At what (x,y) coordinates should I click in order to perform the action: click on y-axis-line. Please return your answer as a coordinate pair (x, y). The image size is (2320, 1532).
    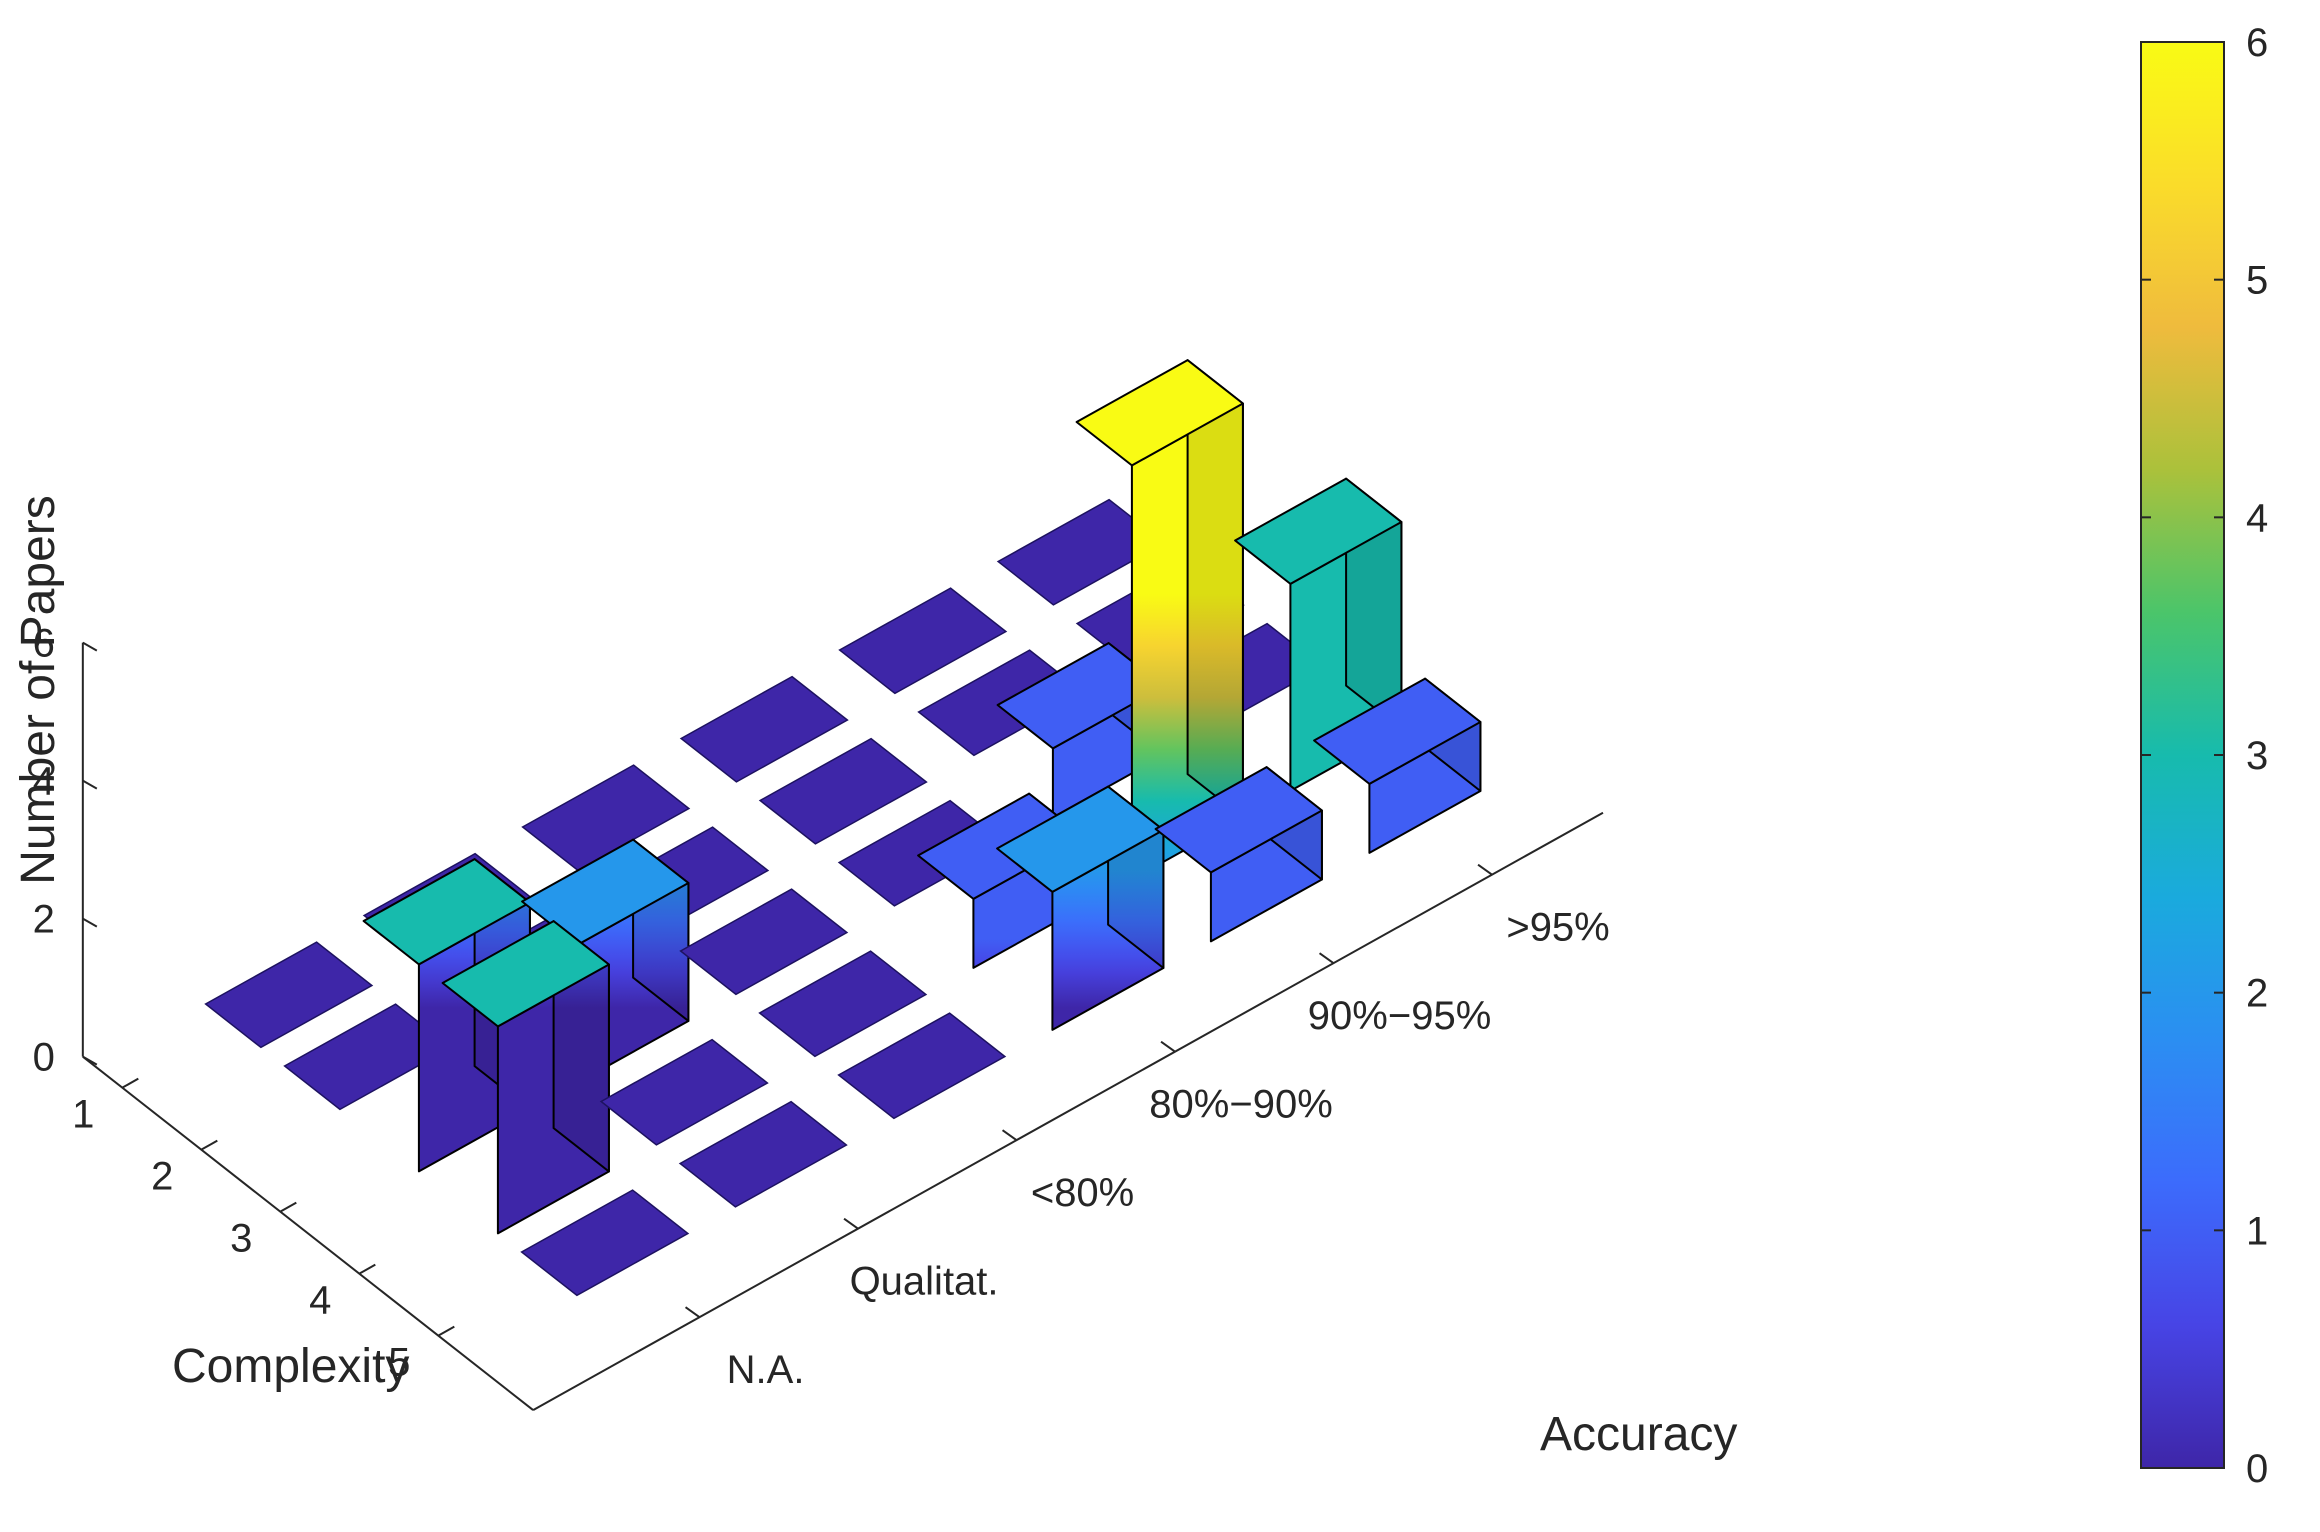
    Looking at the image, I should click on (308, 1233).